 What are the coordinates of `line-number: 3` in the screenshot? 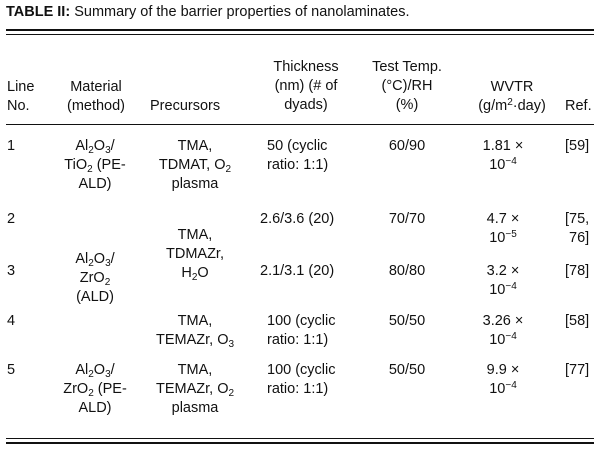 It's located at (11, 271).